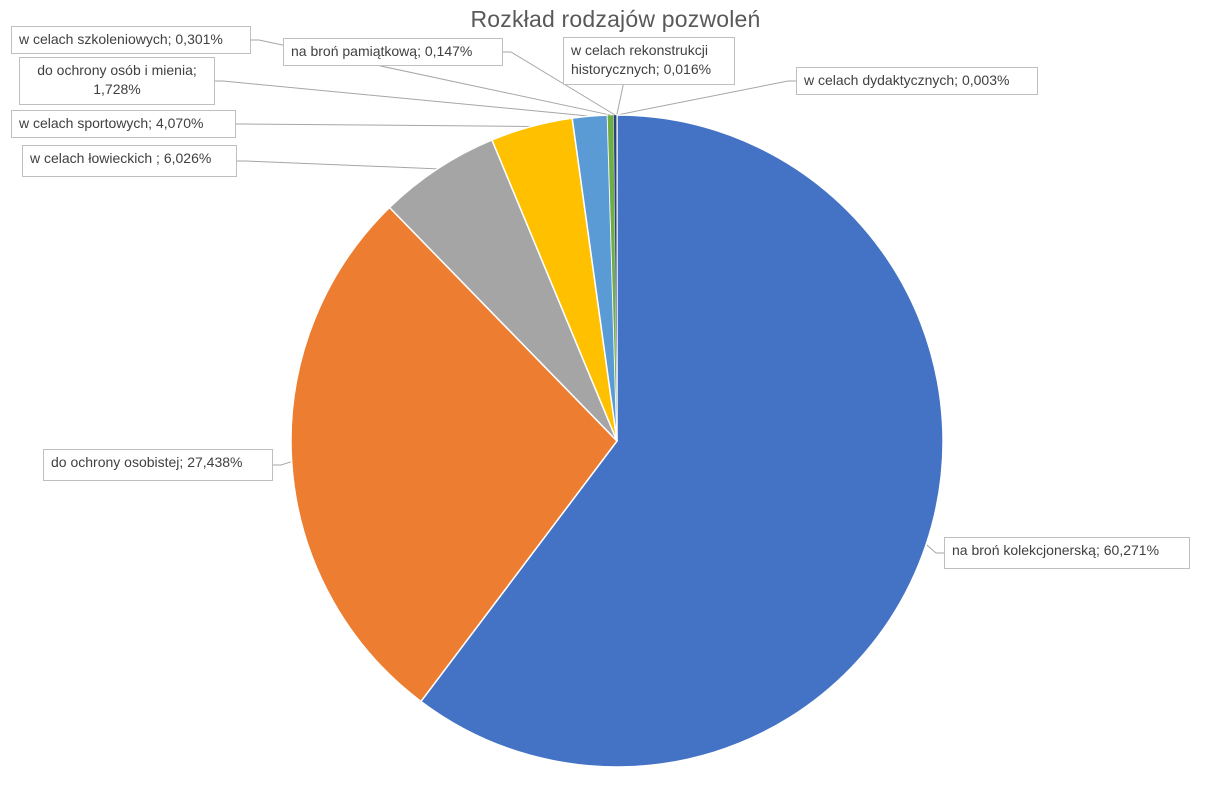  I want to click on data-label-9: w celach dydaktycznych; 0,003%, so click(917, 81).